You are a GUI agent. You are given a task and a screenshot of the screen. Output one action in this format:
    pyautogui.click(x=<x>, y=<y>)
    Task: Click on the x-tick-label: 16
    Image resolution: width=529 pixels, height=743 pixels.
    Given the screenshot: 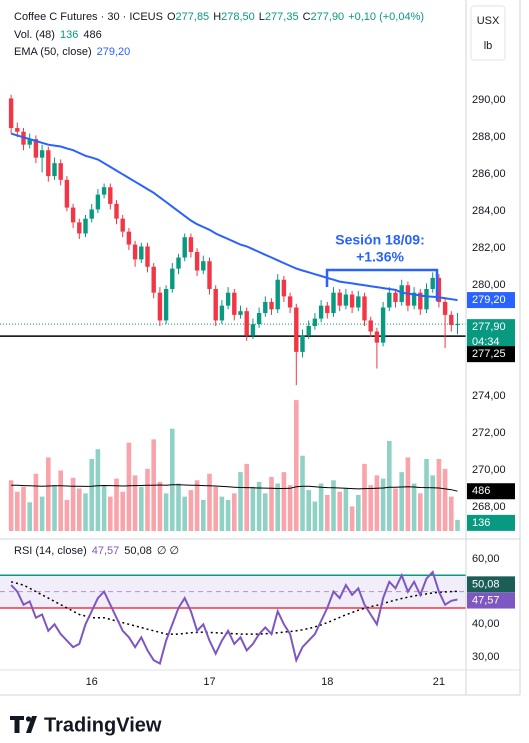 What is the action you would take?
    pyautogui.click(x=92, y=682)
    